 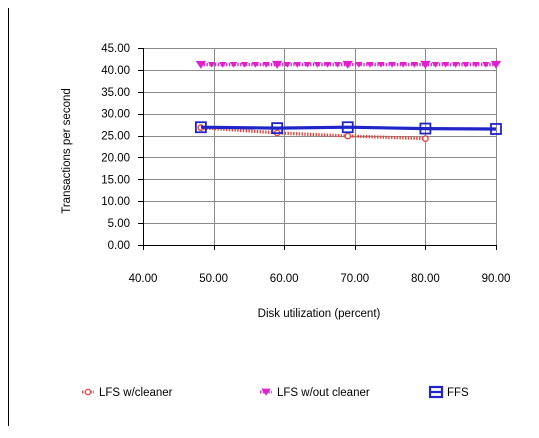 What do you see at coordinates (266, 392) in the screenshot?
I see `legend-point` at bounding box center [266, 392].